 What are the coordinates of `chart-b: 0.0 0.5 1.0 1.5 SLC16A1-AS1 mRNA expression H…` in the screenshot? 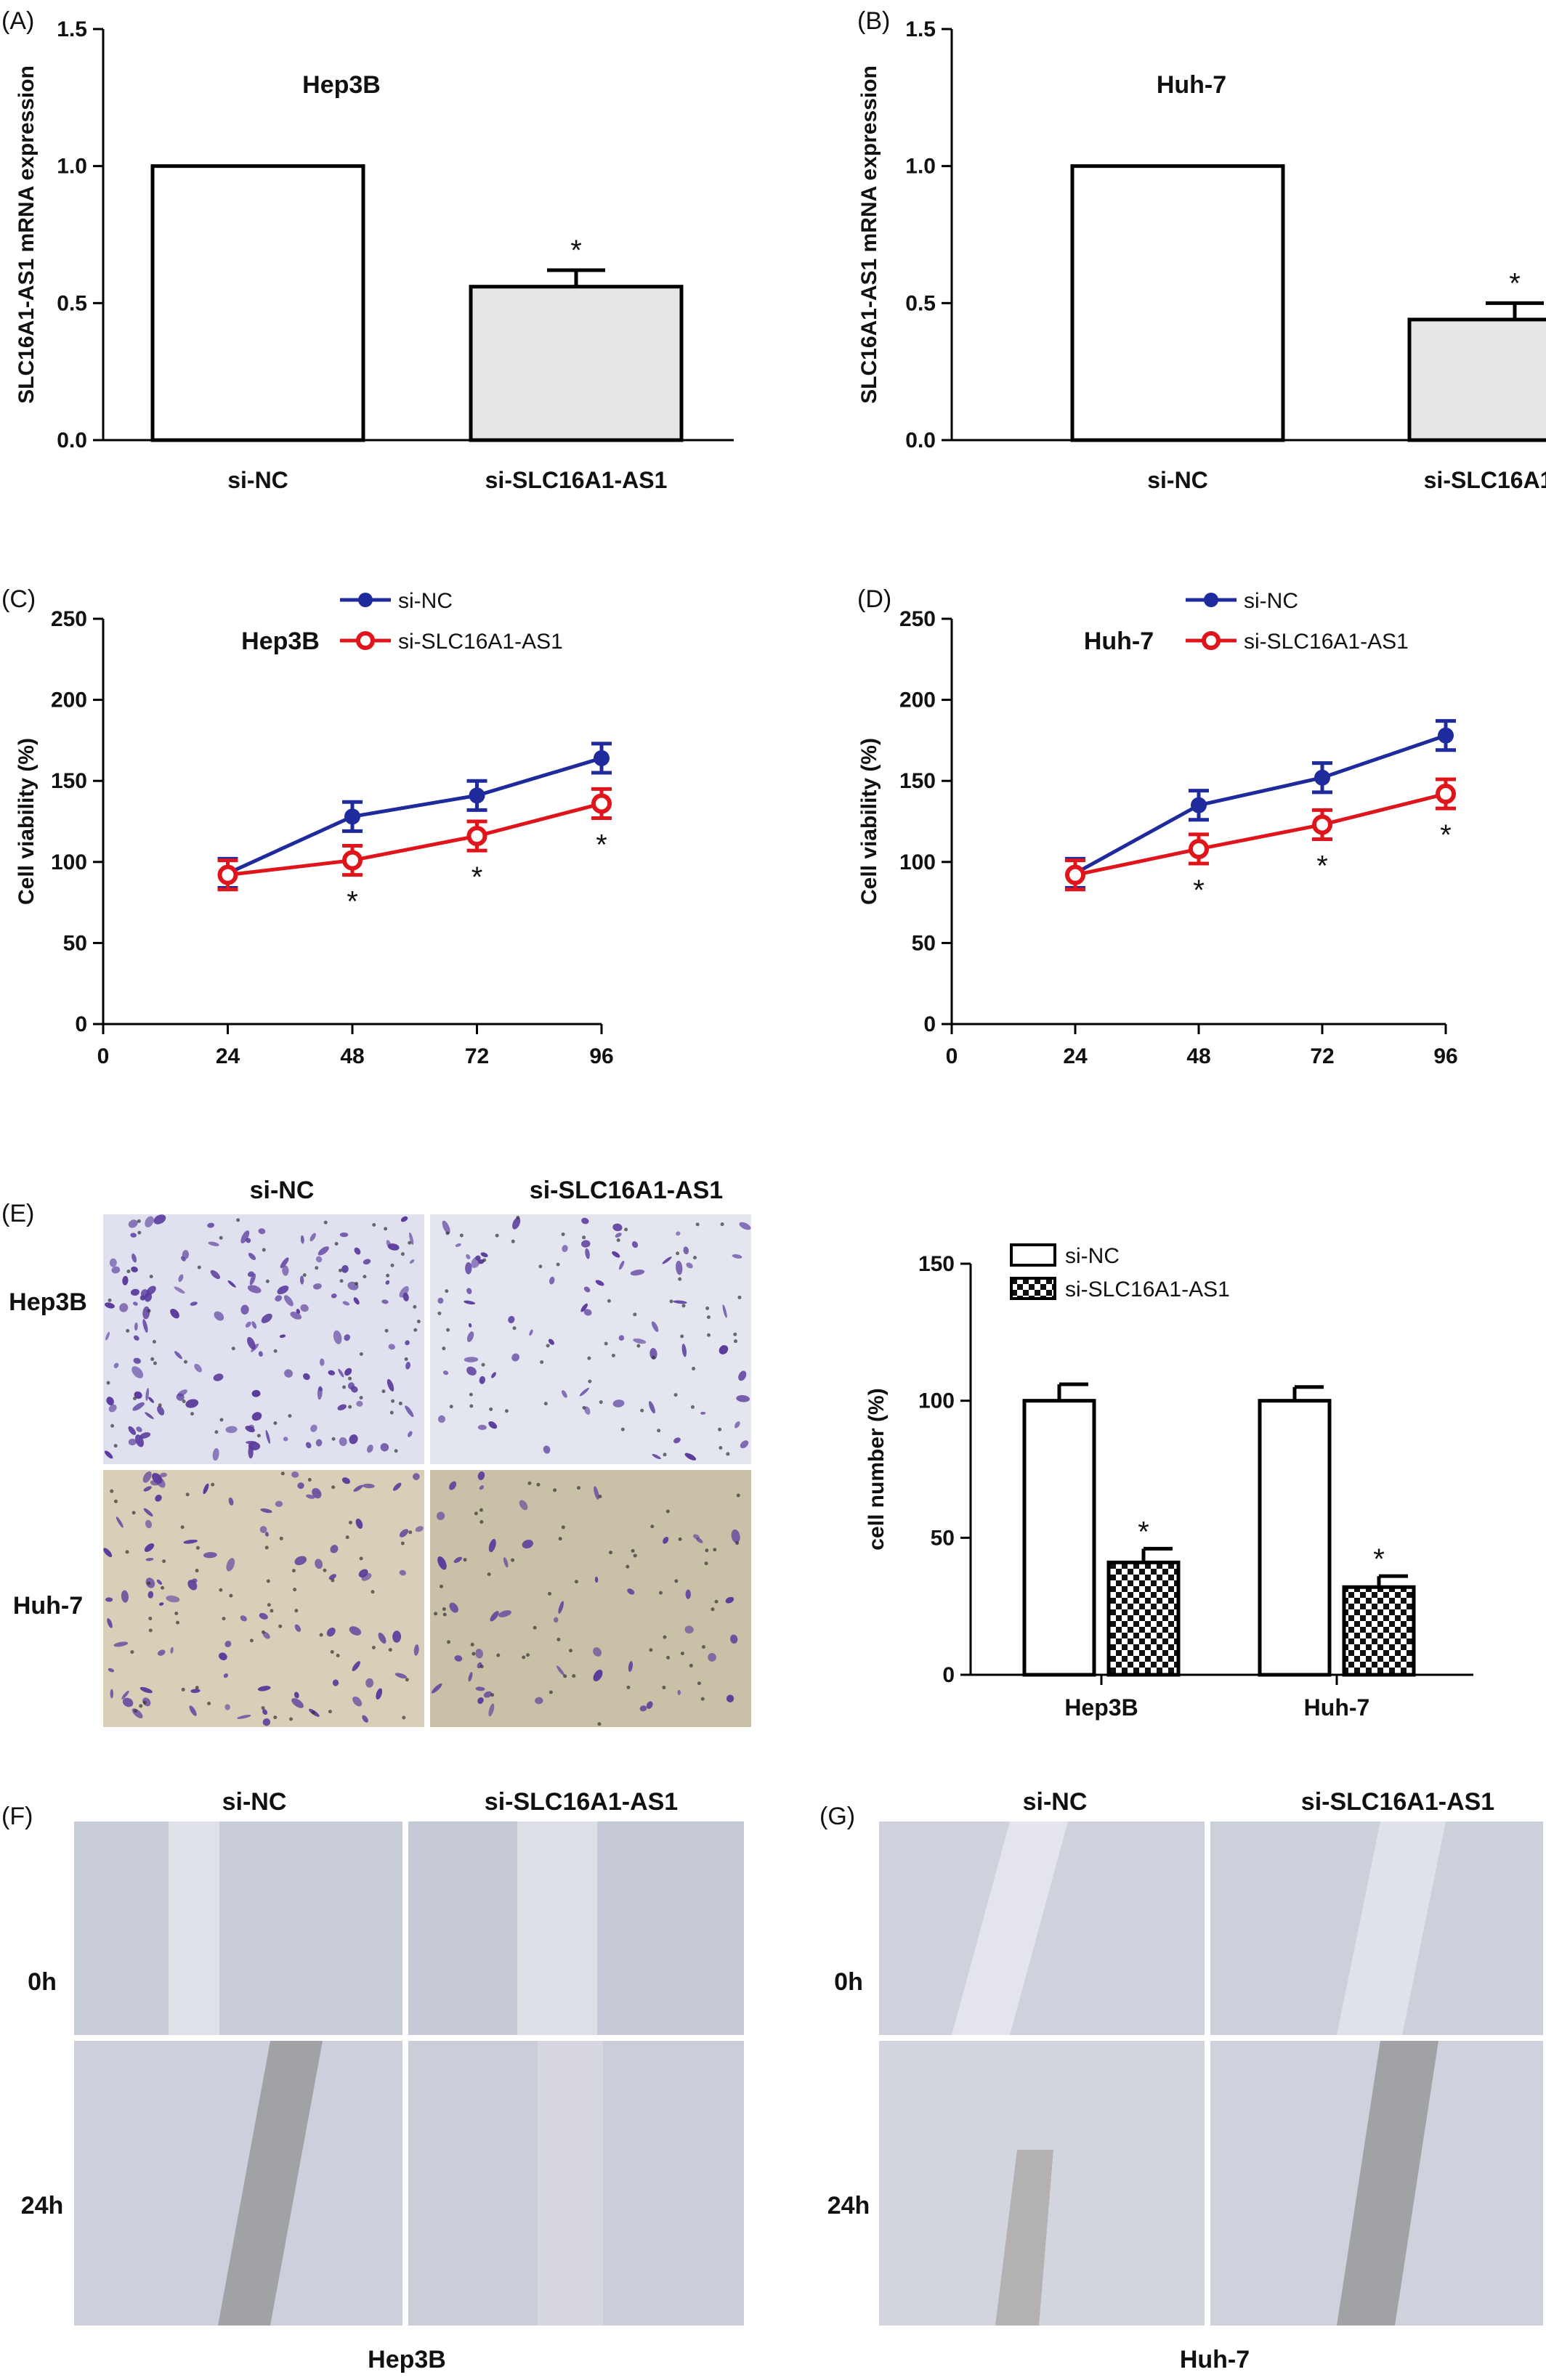 It's located at (1201, 255).